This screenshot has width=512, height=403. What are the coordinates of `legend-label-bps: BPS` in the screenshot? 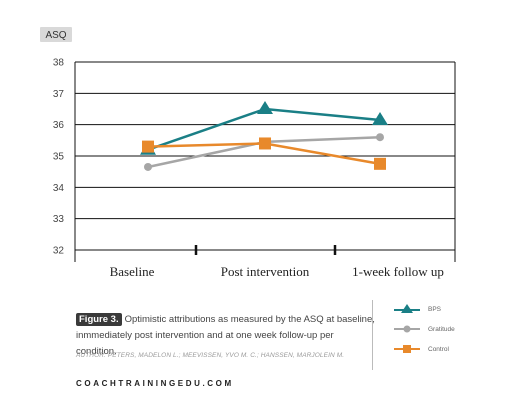 It's located at (435, 309).